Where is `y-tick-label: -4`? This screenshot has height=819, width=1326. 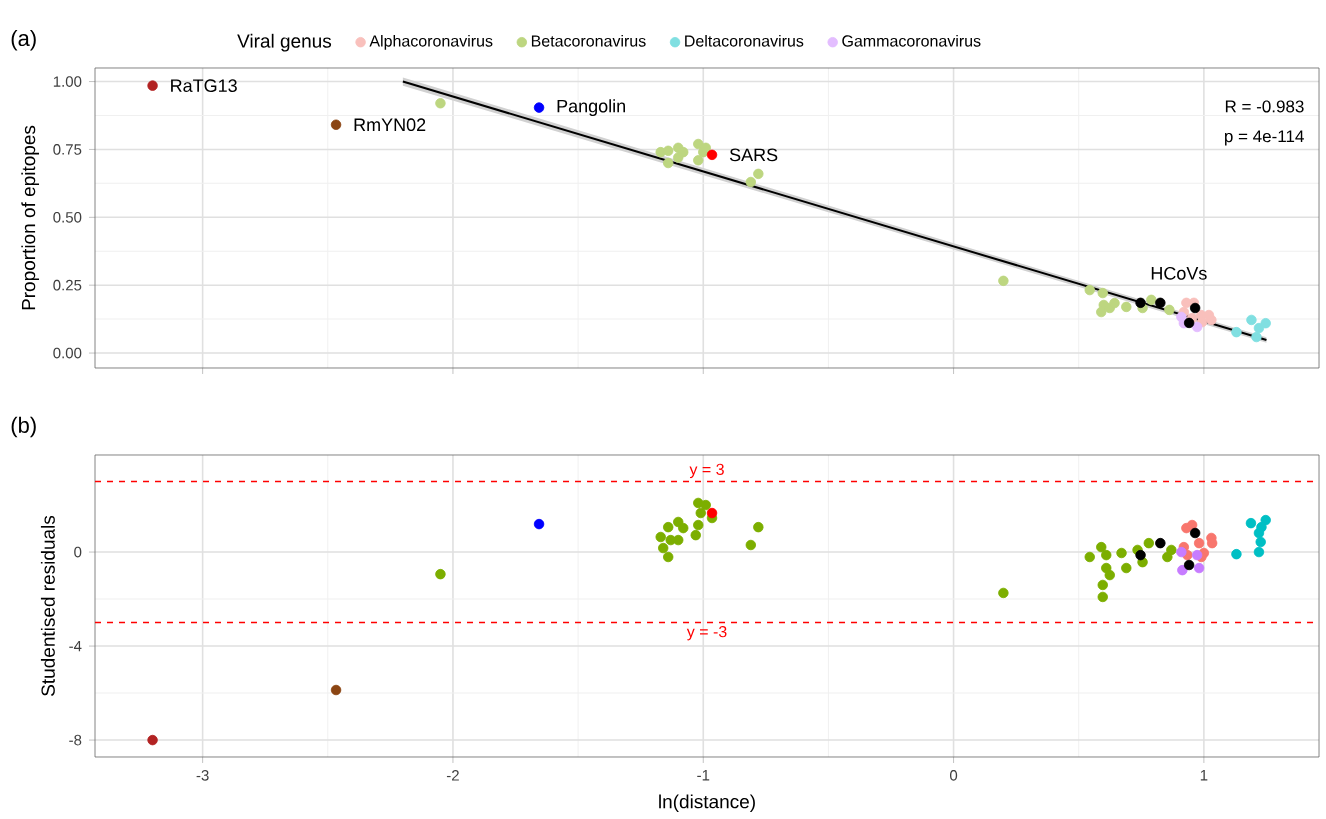
y-tick-label: -4 is located at coordinates (75, 646).